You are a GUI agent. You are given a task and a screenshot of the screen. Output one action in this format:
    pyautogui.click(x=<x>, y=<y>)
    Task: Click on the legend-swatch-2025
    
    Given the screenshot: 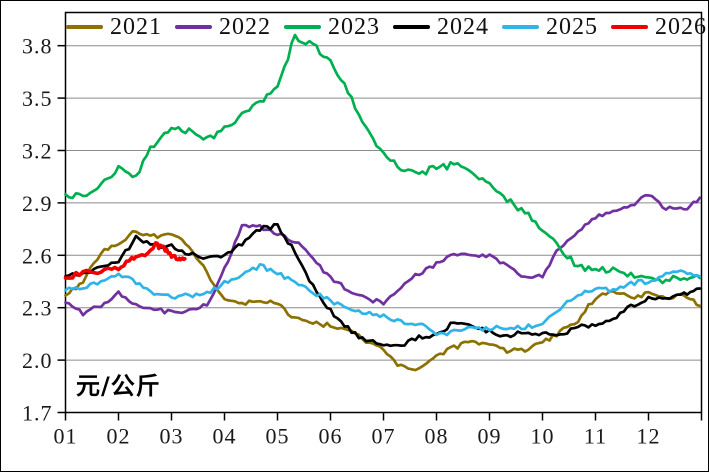 What is the action you would take?
    pyautogui.click(x=520, y=27)
    